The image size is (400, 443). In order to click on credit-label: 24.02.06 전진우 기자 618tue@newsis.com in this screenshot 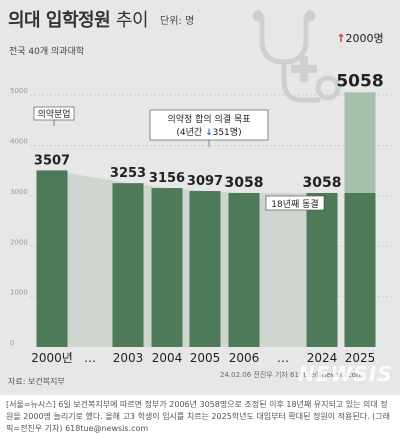, I will do `click(291, 375)`.